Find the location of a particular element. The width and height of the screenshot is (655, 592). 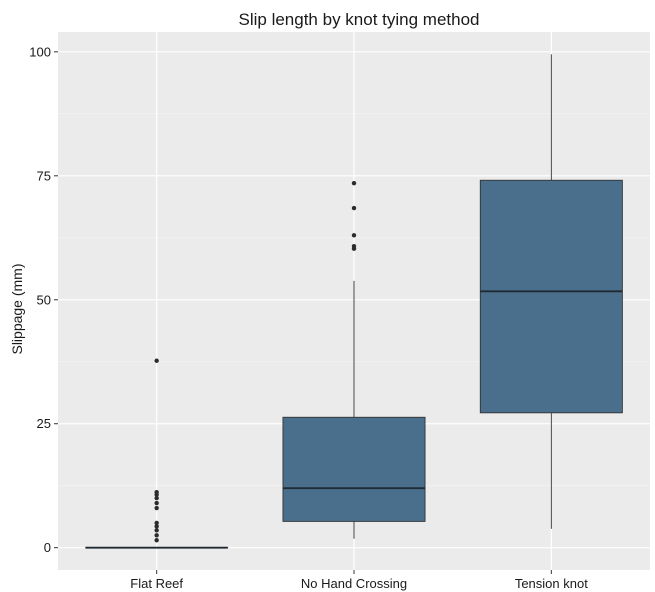

y-tick-label: 75 is located at coordinates (44, 175).